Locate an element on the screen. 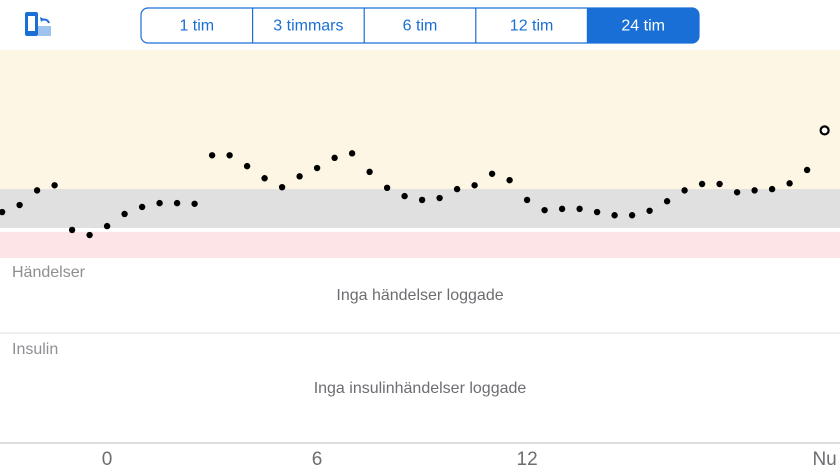 The width and height of the screenshot is (840, 472). range-selector: 1 tim 3 timmars 6 tim 12 tim 24 tim is located at coordinates (420, 25).